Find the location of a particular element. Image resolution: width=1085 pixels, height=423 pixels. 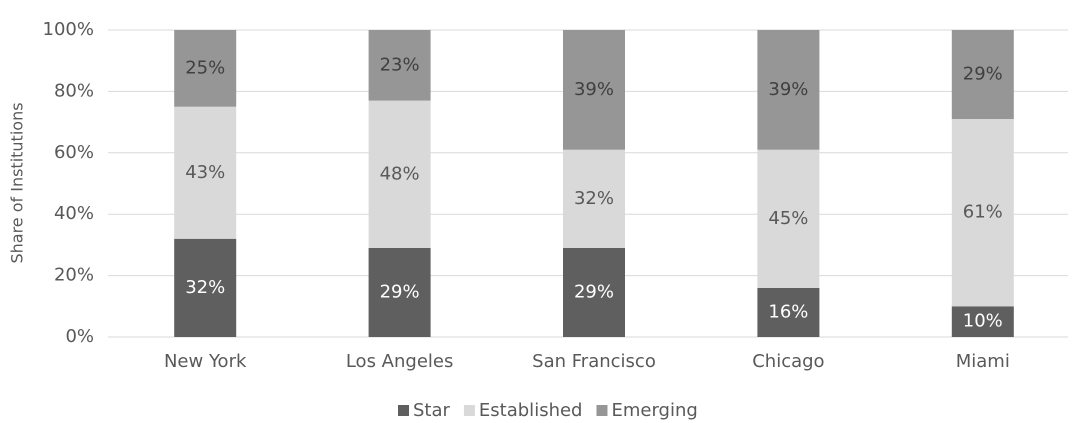

x-tick-label: Miami is located at coordinates (983, 361).